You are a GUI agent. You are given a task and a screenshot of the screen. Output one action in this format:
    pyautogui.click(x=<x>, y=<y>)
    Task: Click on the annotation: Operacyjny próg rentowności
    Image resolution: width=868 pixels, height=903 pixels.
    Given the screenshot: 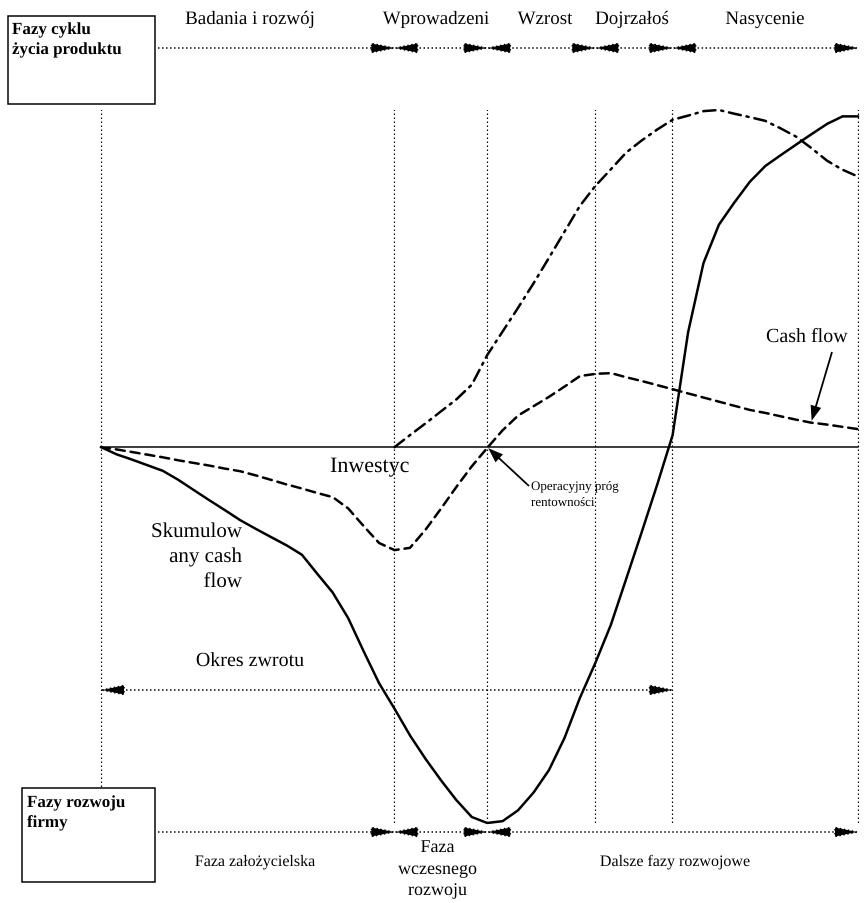 What is the action you would take?
    pyautogui.click(x=575, y=494)
    